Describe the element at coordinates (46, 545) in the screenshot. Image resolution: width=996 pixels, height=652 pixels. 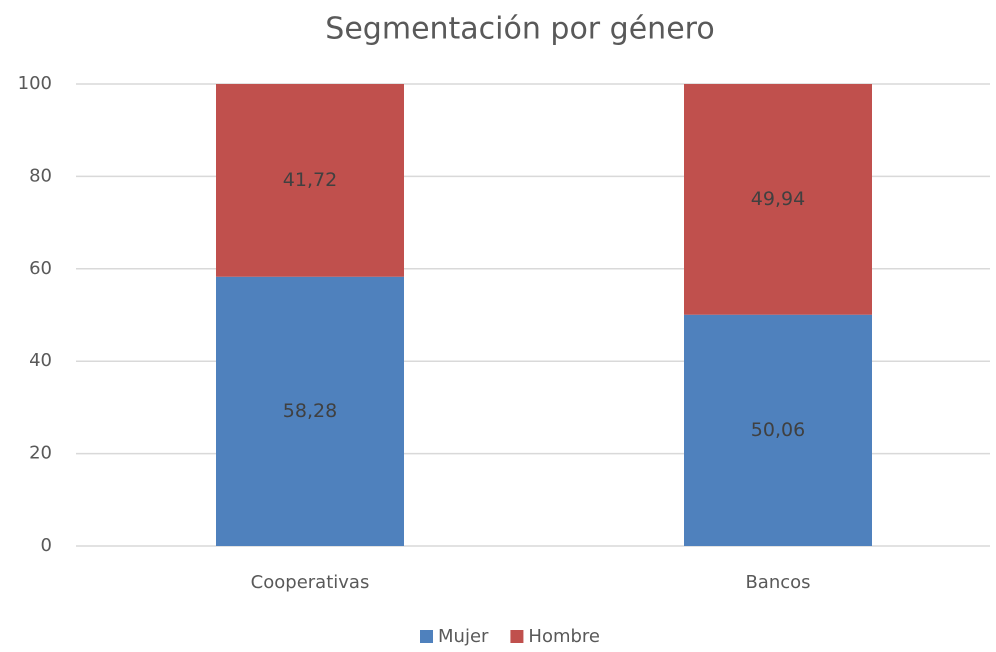
I see `y-tick-label: 0` at that location.